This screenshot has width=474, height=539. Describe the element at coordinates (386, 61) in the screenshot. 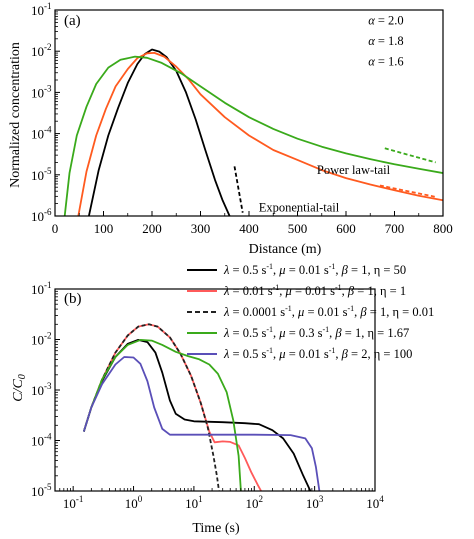

I see `alpha-annotation: α = 1.6` at that location.